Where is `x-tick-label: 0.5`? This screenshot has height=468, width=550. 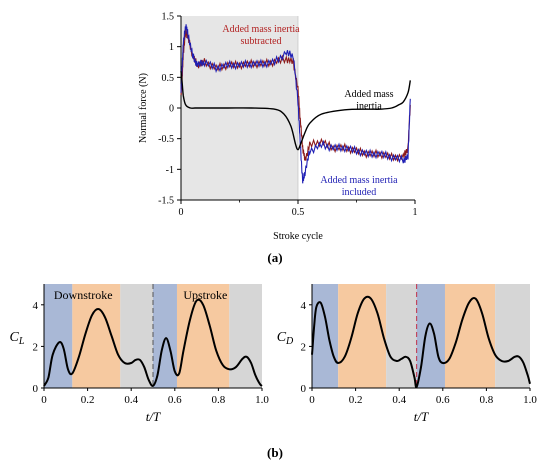
x-tick-label: 0.5 is located at coordinates (298, 212).